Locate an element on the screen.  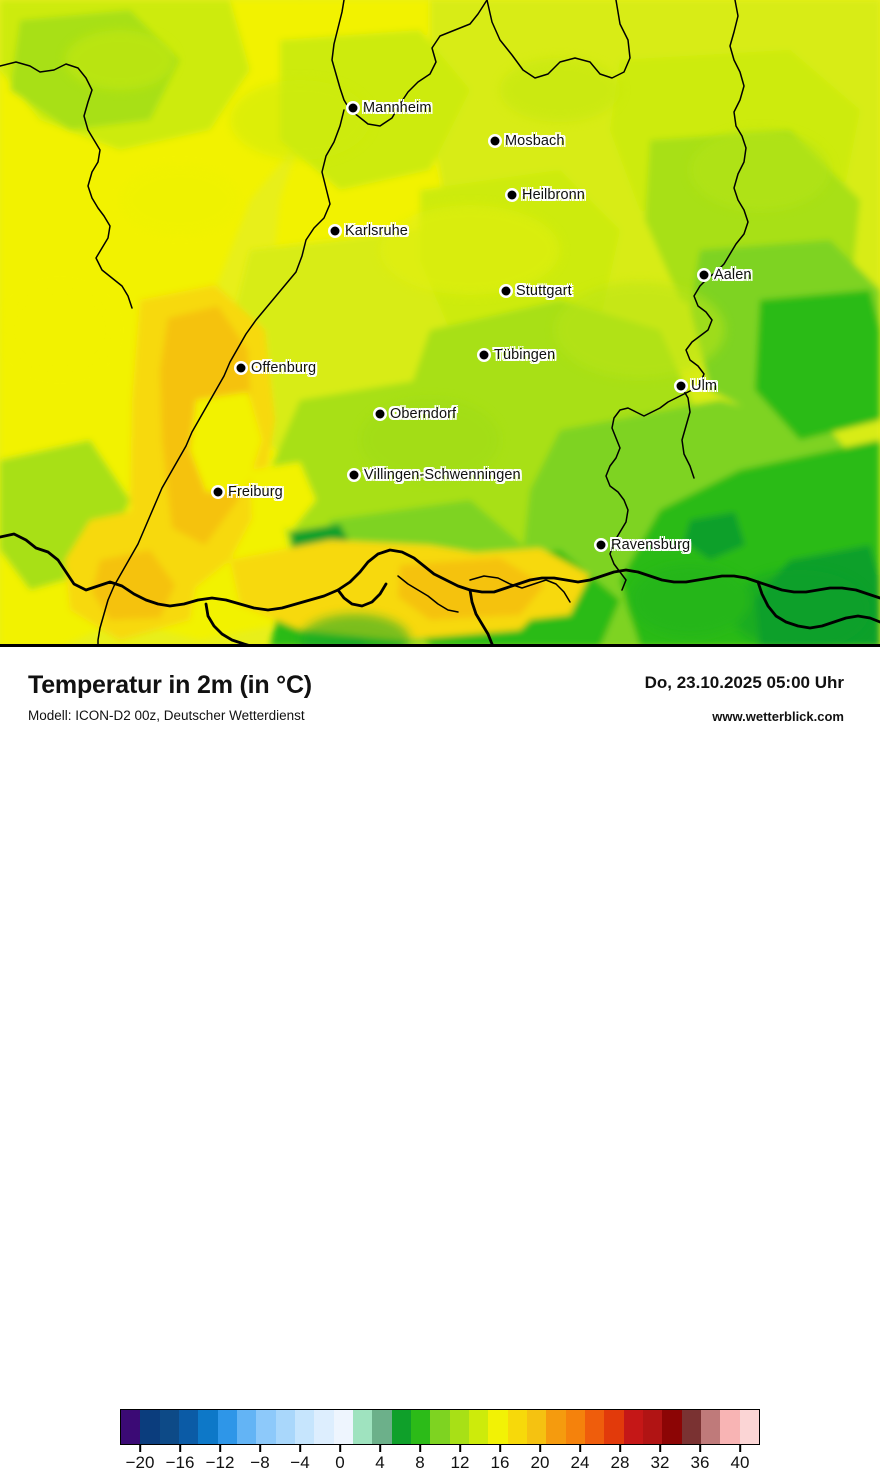
city-label: Mannheim is located at coordinates (397, 108).